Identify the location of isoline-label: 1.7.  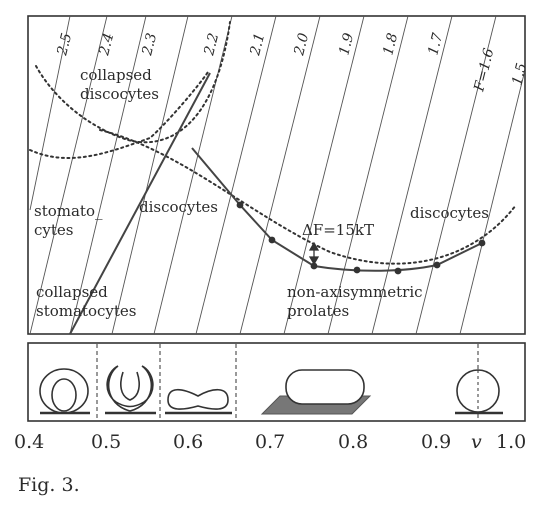
(435, 44).